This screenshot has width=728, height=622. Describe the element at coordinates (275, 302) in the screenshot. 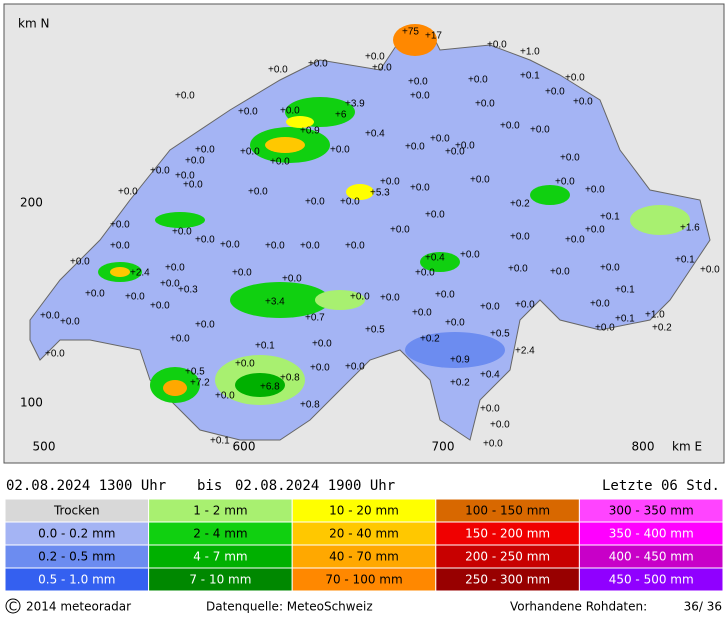

I see `station-value: +3.4` at that location.